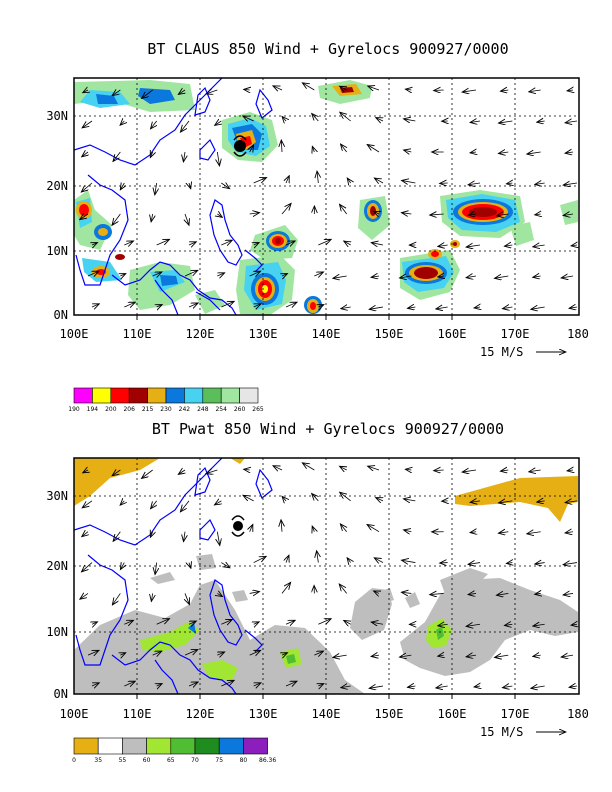  I want to click on x-tick-label: 110E, so click(137, 334).